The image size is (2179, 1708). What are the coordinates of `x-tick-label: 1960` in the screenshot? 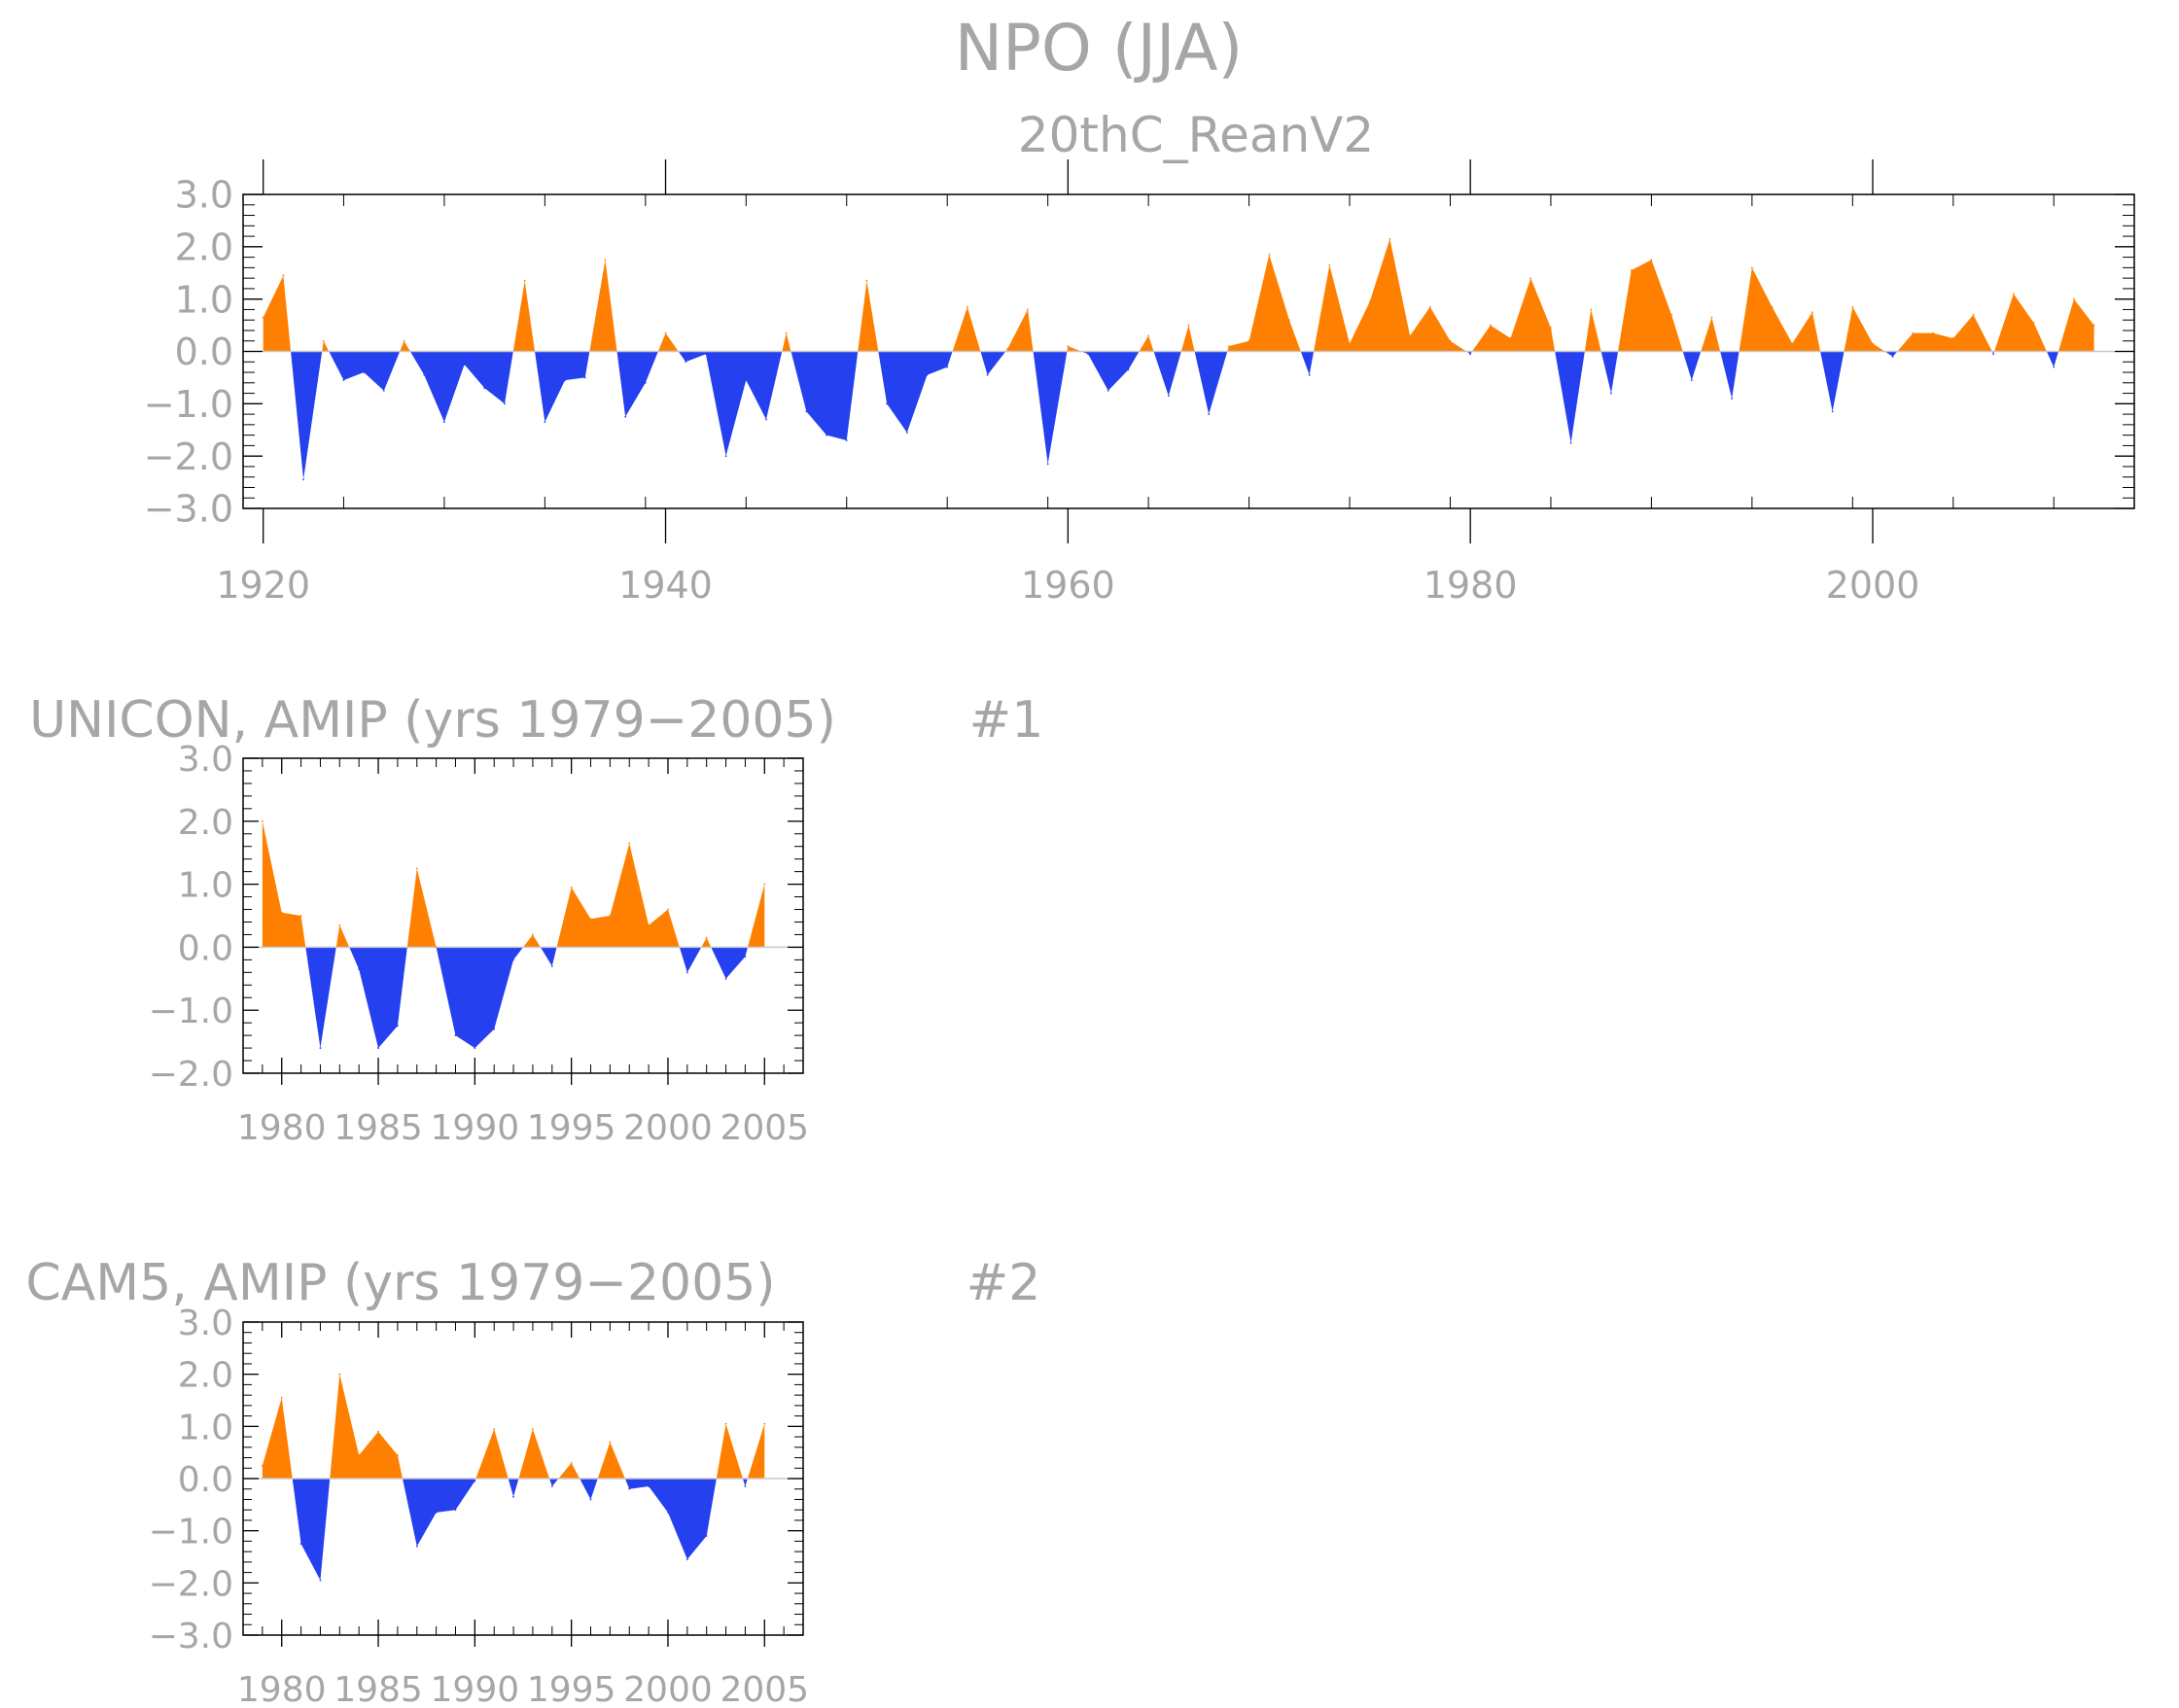 It's located at (1068, 585).